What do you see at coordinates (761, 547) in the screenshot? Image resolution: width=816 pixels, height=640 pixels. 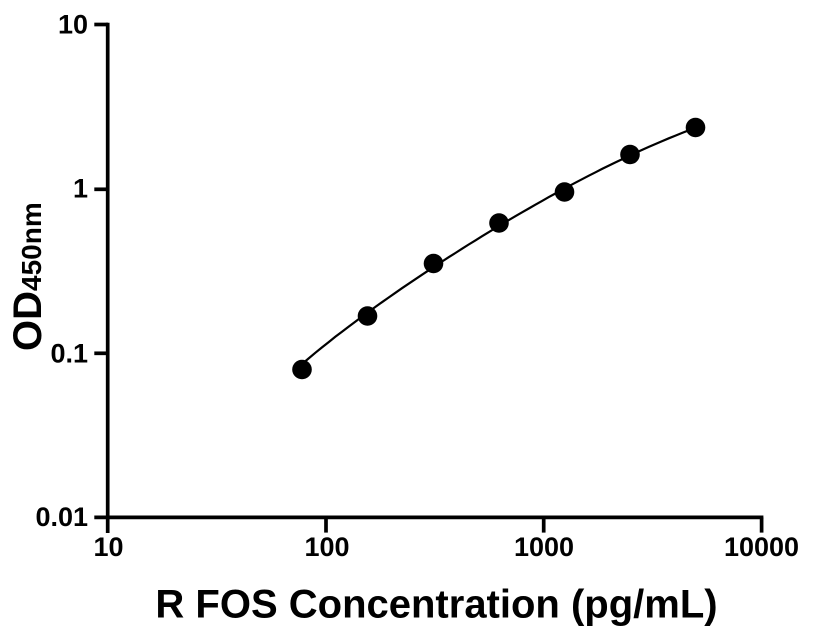 I see `svg-text: 10000` at bounding box center [761, 547].